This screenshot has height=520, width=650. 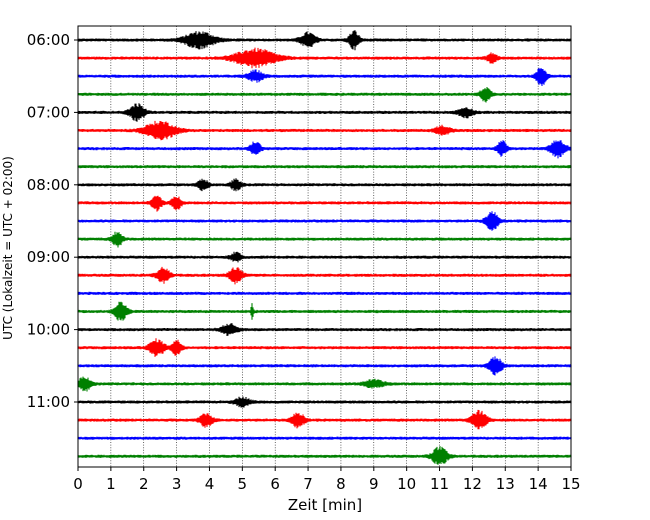 What do you see at coordinates (538, 484) in the screenshot?
I see `x-tick-label: 14` at bounding box center [538, 484].